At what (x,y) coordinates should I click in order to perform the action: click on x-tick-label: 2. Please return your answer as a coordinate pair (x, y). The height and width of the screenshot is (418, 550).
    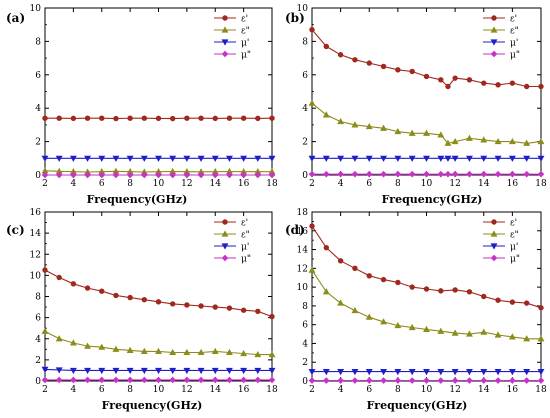
    Looking at the image, I should click on (45, 390).